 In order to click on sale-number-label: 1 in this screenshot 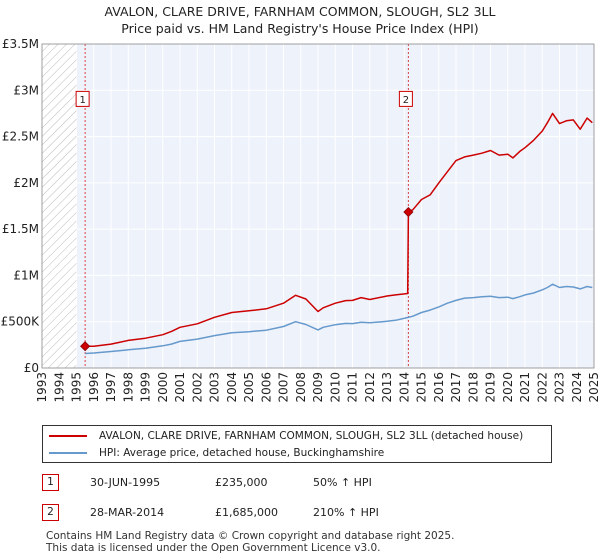, I will do `click(82, 100)`.